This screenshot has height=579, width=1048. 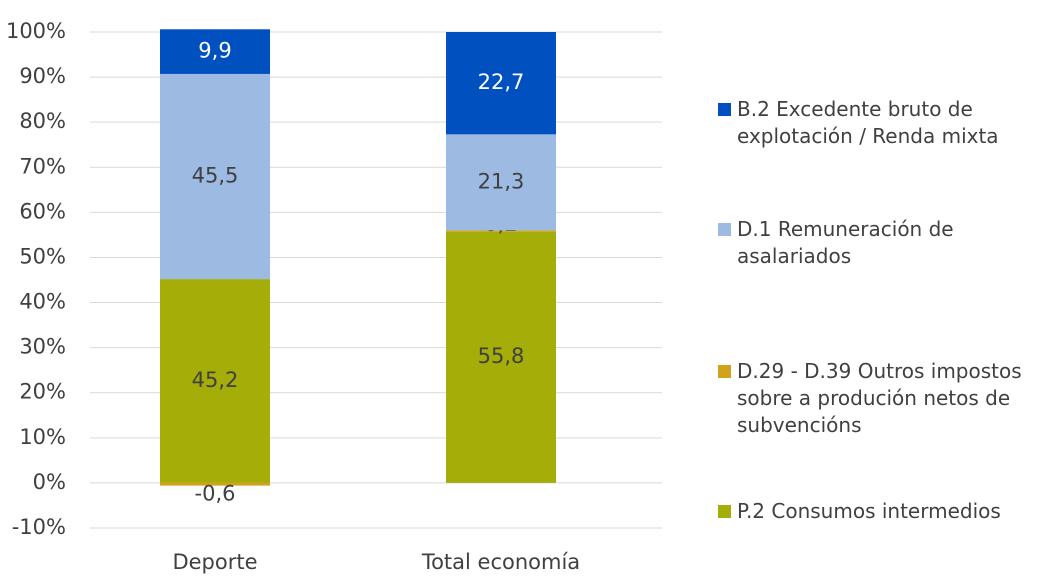 I want to click on y-tick-label: 30%, so click(x=42, y=347).